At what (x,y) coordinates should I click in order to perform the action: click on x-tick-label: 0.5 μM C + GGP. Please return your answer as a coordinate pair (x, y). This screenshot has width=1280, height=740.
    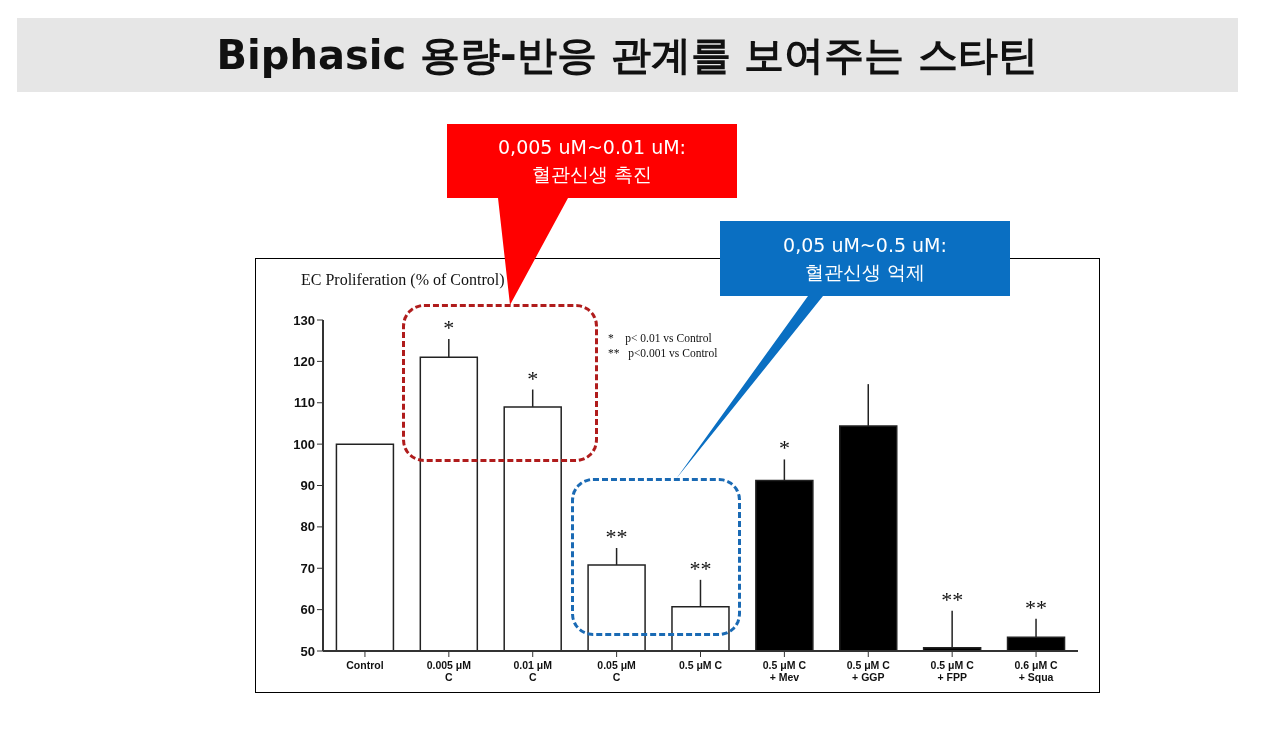
    Looking at the image, I should click on (868, 671).